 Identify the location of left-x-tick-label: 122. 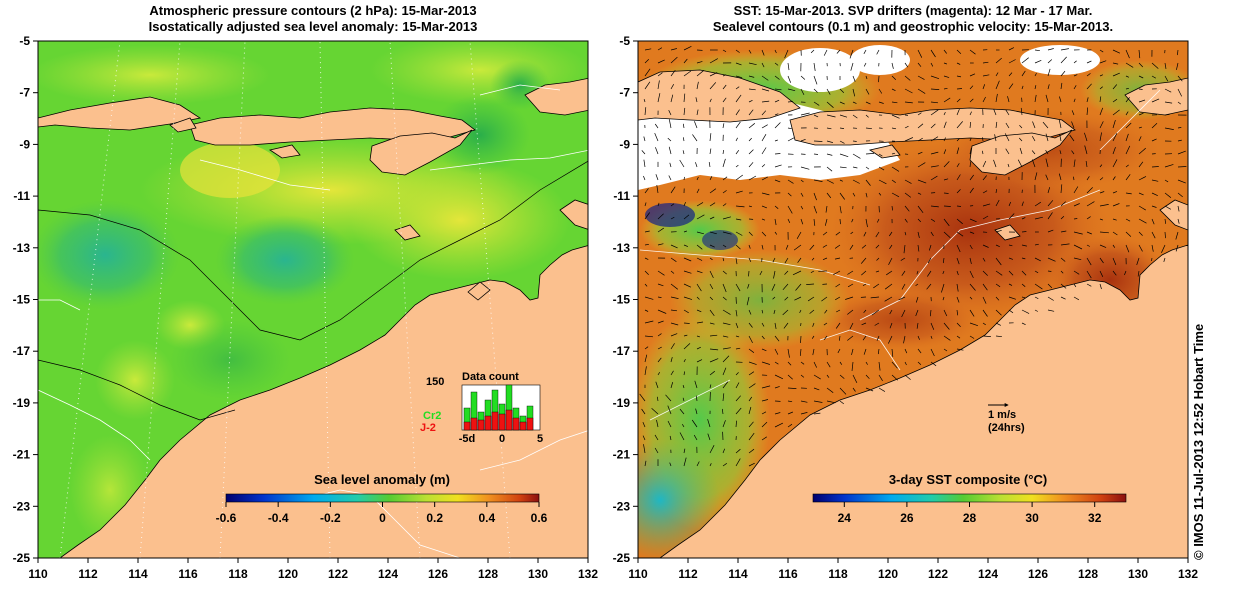
(338, 574).